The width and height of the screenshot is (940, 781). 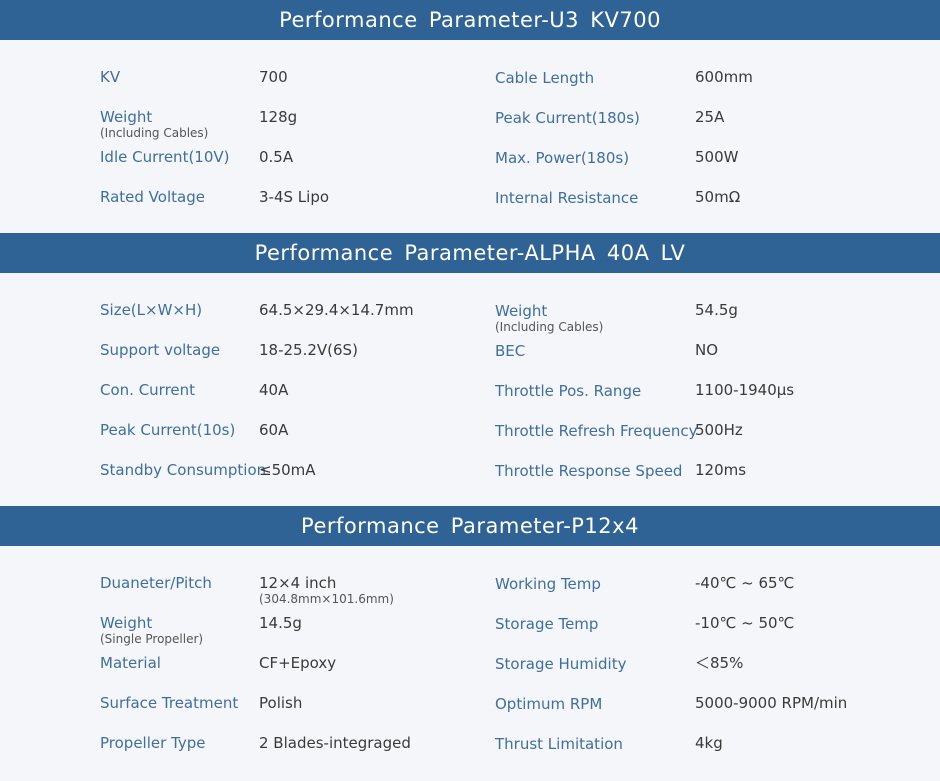 What do you see at coordinates (336, 310) in the screenshot?
I see `spec-value: 64.5×29.4×14.7mm` at bounding box center [336, 310].